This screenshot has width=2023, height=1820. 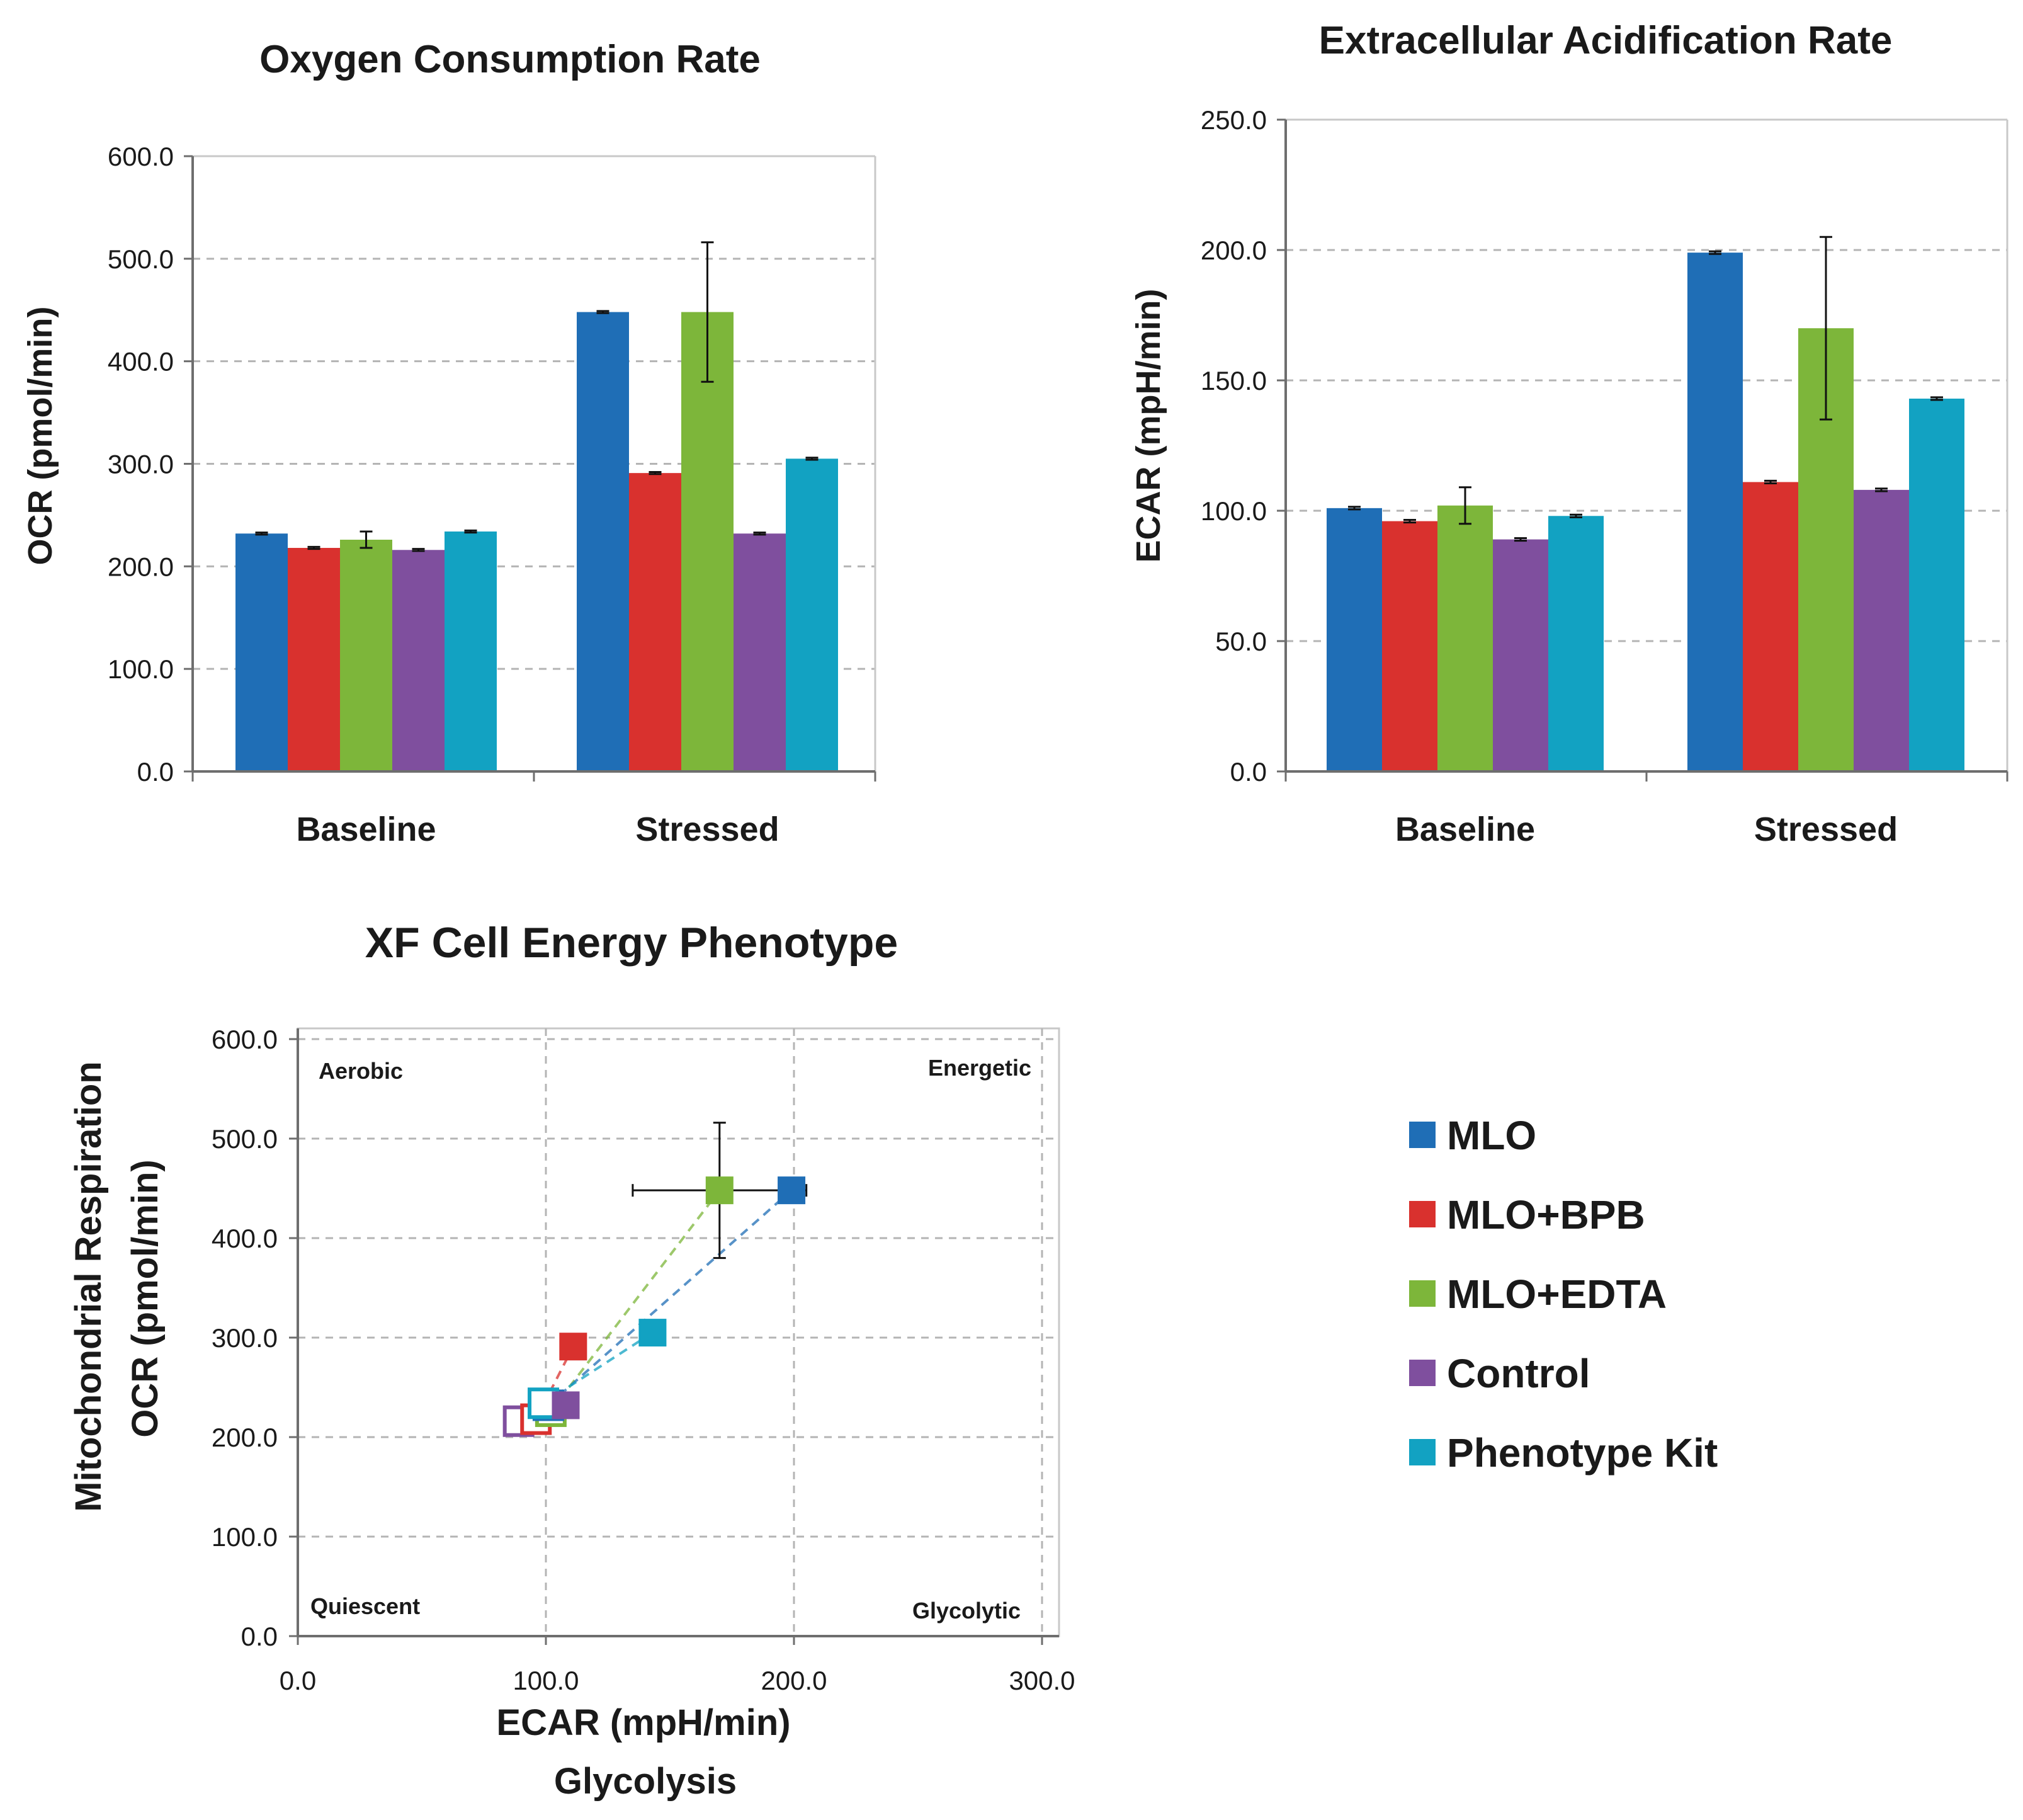 What do you see at coordinates (245, 1437) in the screenshot?
I see `phenotype-ytick-label: 200.0` at bounding box center [245, 1437].